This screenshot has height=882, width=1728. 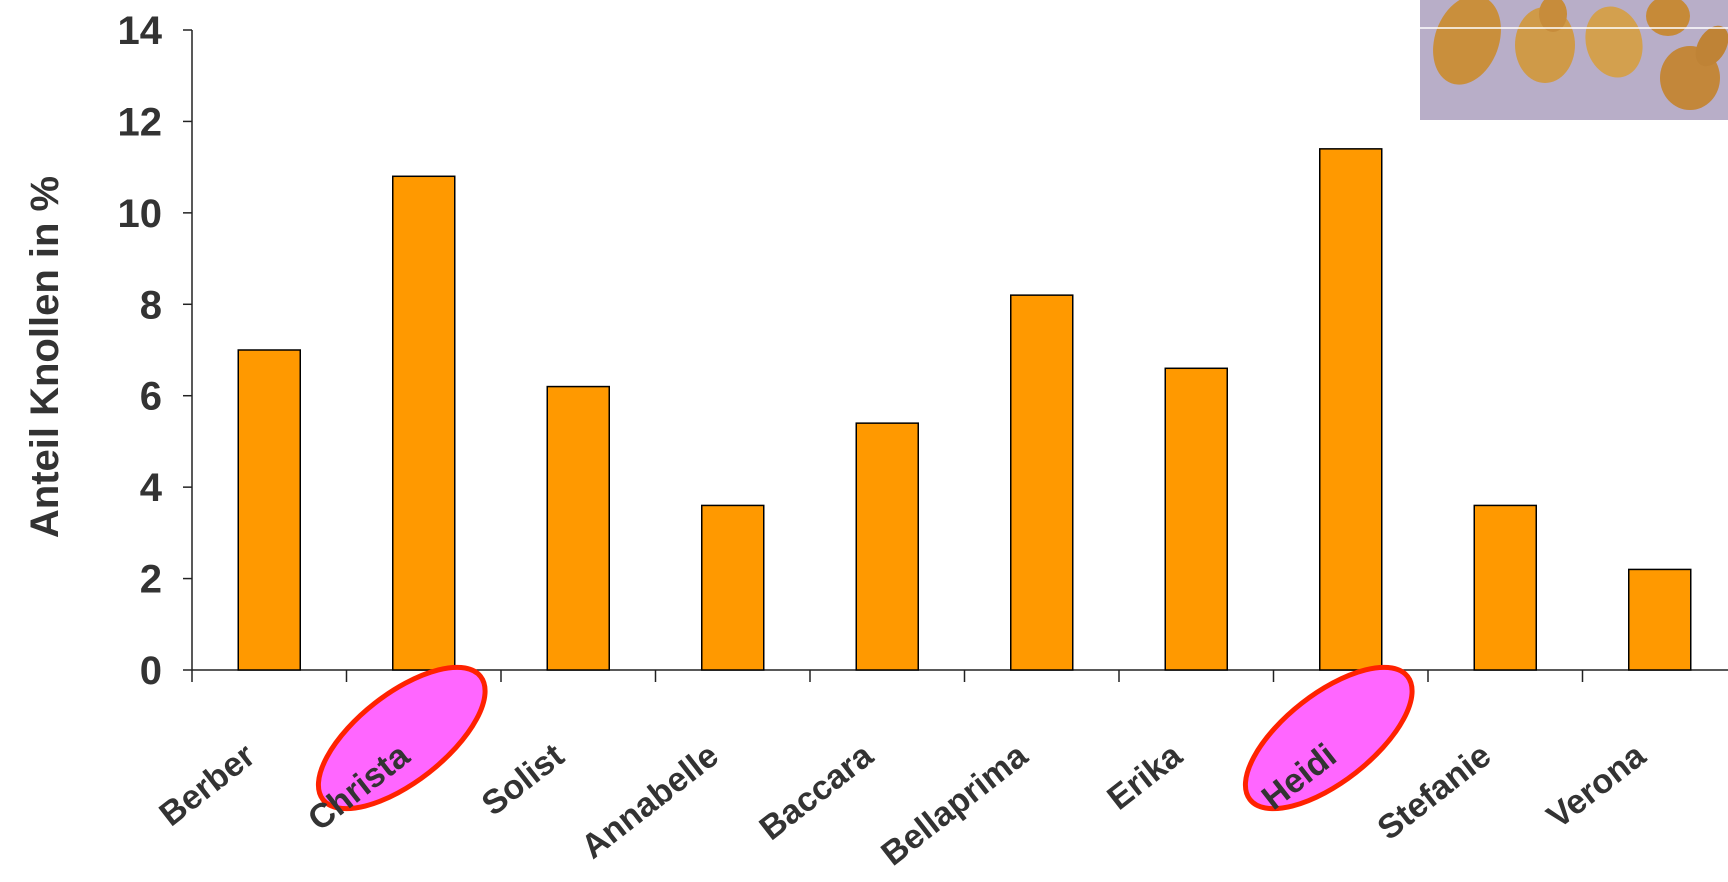 What do you see at coordinates (45, 357) in the screenshot?
I see `y-axis-title: Anteil Knollen in %` at bounding box center [45, 357].